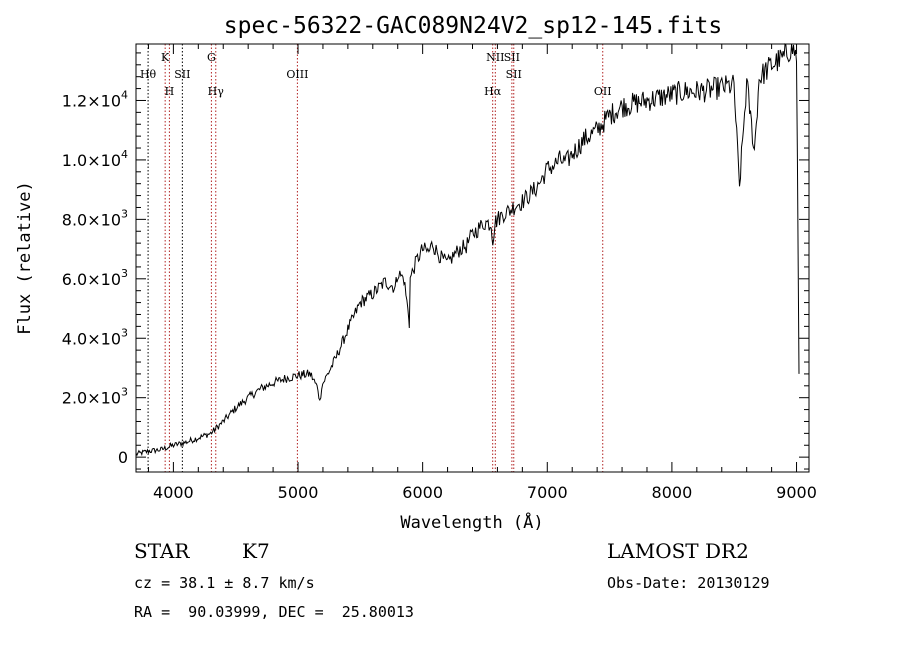 Image resolution: width=900 pixels, height=649 pixels. Describe the element at coordinates (25, 258) in the screenshot. I see `y-axis-label: Flux (relative)` at that location.